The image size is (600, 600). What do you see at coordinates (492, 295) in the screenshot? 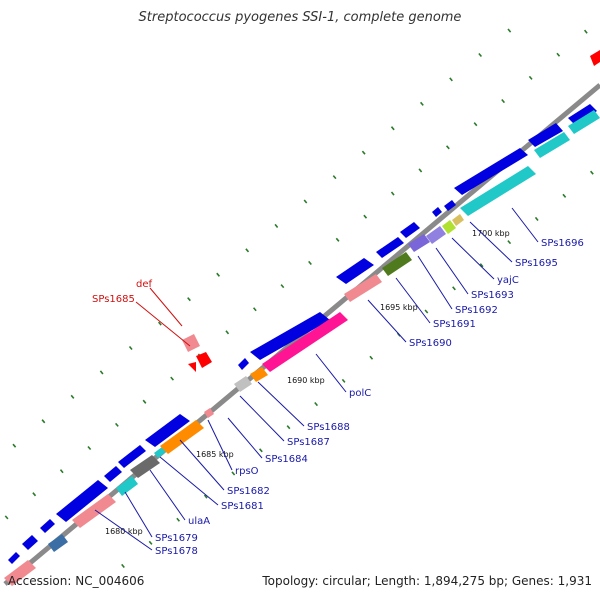
I see `gene-label: SPs1693` at bounding box center [492, 295].